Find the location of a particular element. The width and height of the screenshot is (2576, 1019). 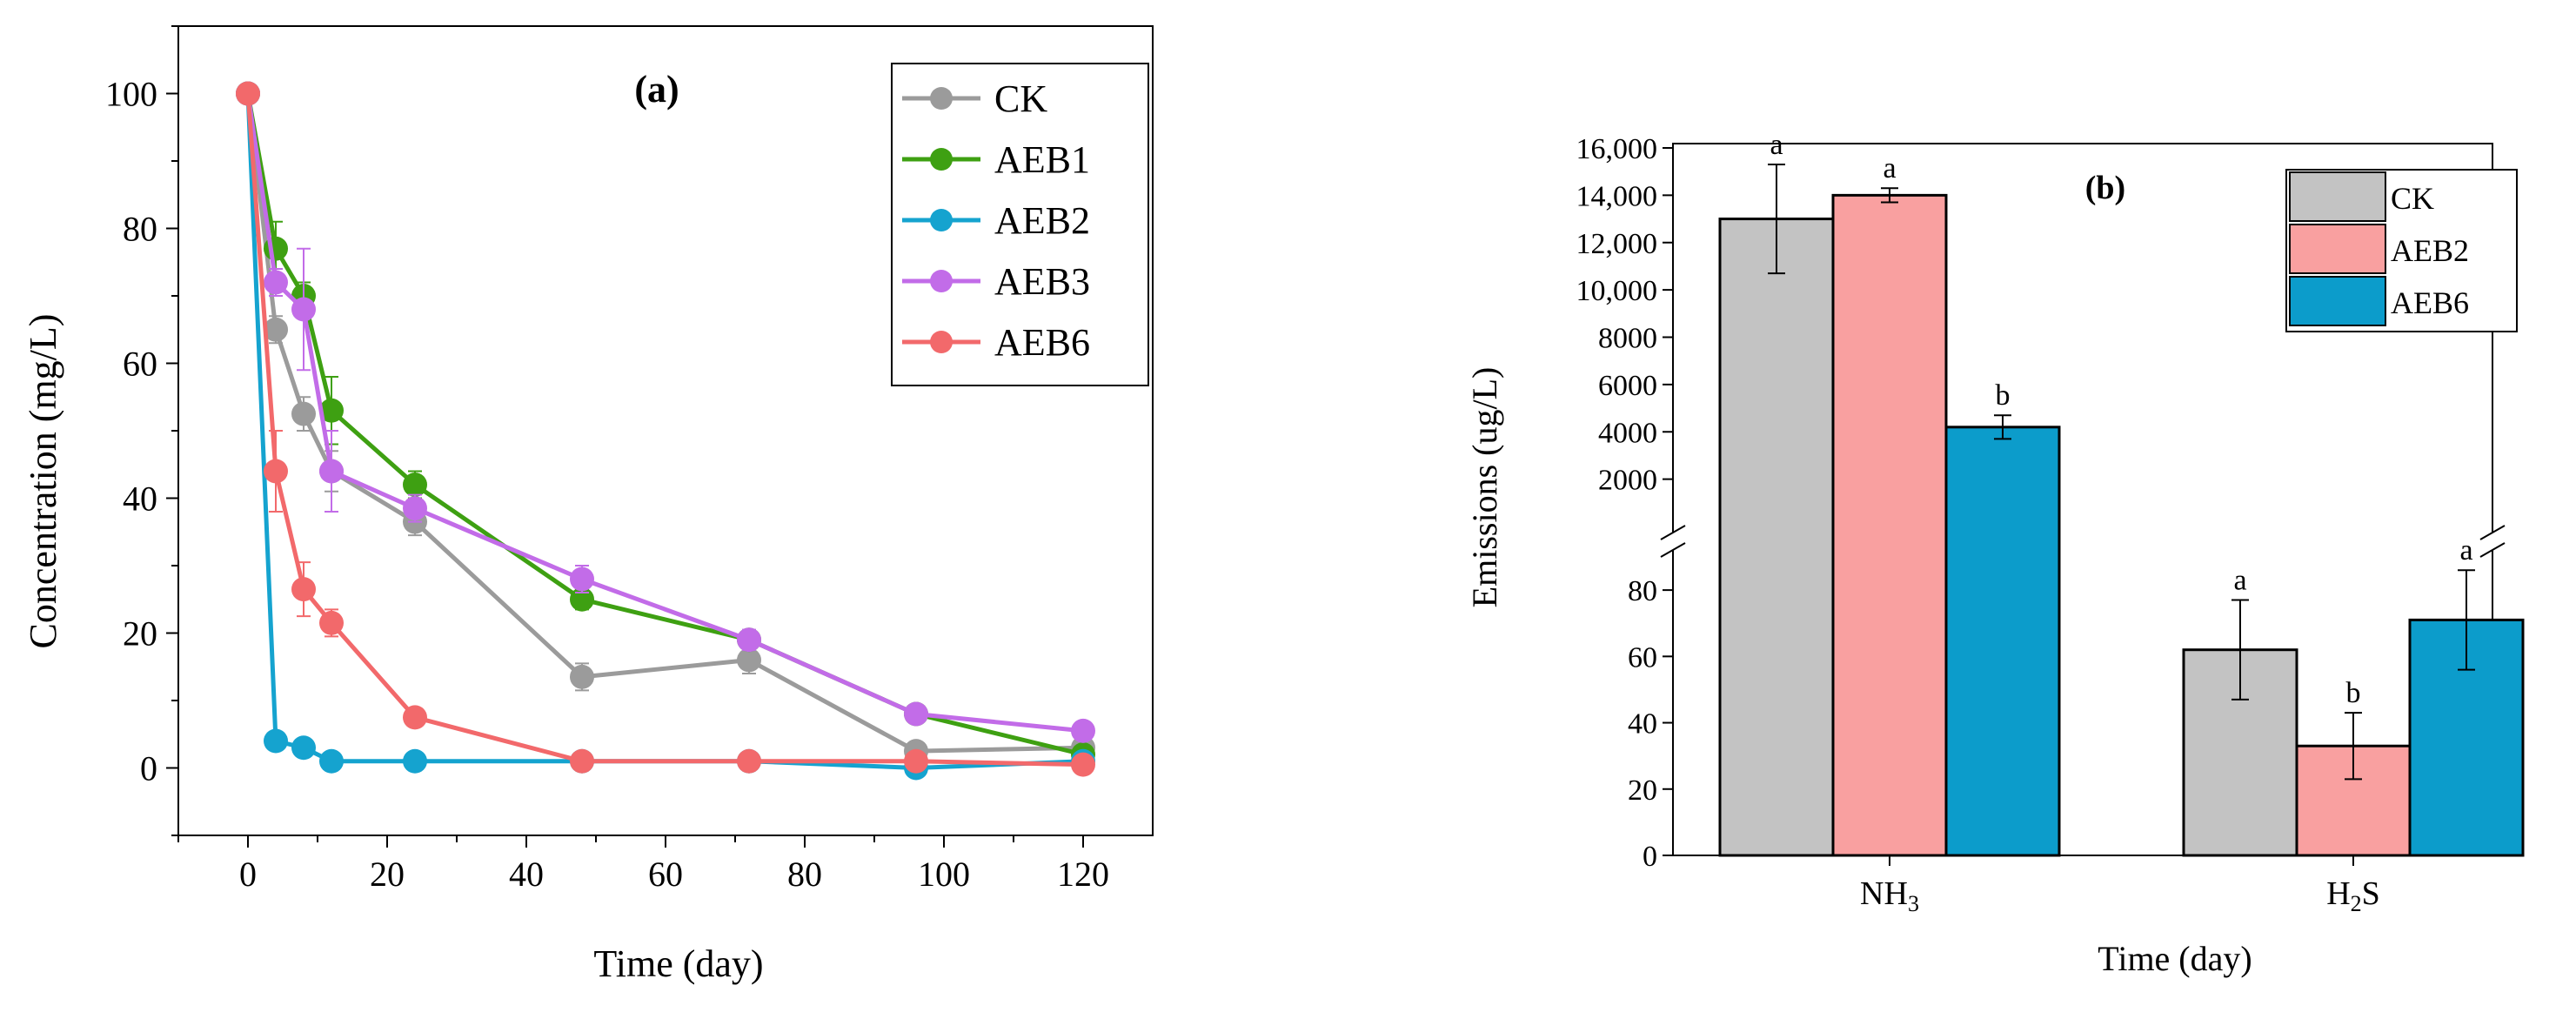

bar-aeb2-nh3 is located at coordinates (1889, 525).